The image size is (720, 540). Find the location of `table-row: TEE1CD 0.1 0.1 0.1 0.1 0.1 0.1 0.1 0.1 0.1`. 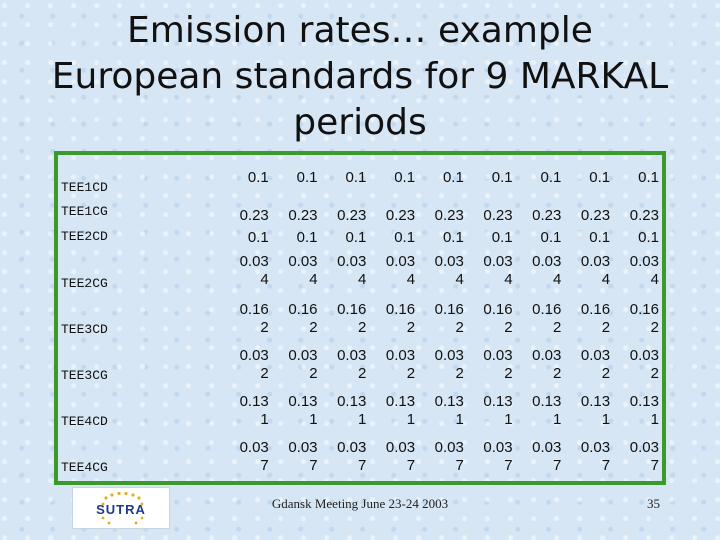

table-row: TEE1CD 0.1 0.1 0.1 0.1 0.1 0.1 0.1 0.1 0.1 is located at coordinates (360, 178).